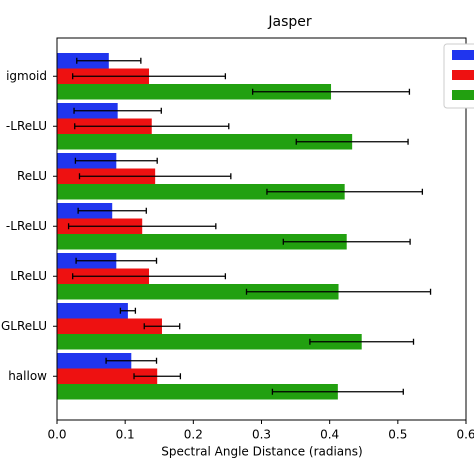 This screenshot has height=474, width=474. Describe the element at coordinates (32, 176) in the screenshot. I see `y-tick-label: ReLU` at that location.